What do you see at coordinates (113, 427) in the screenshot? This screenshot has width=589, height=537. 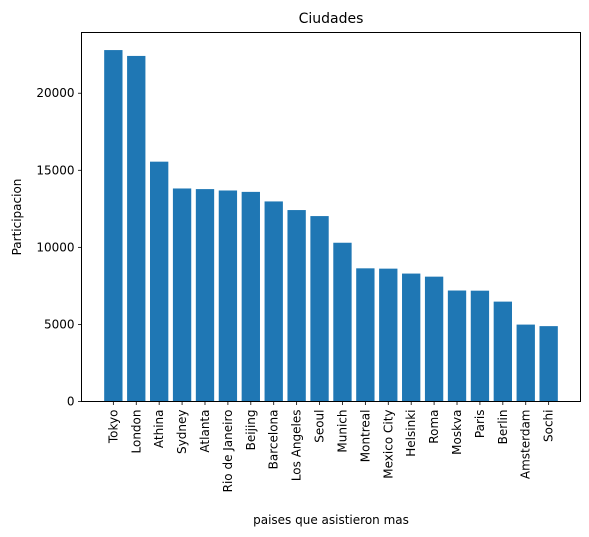 I see `x-tick-label: Tokyo` at bounding box center [113, 427].